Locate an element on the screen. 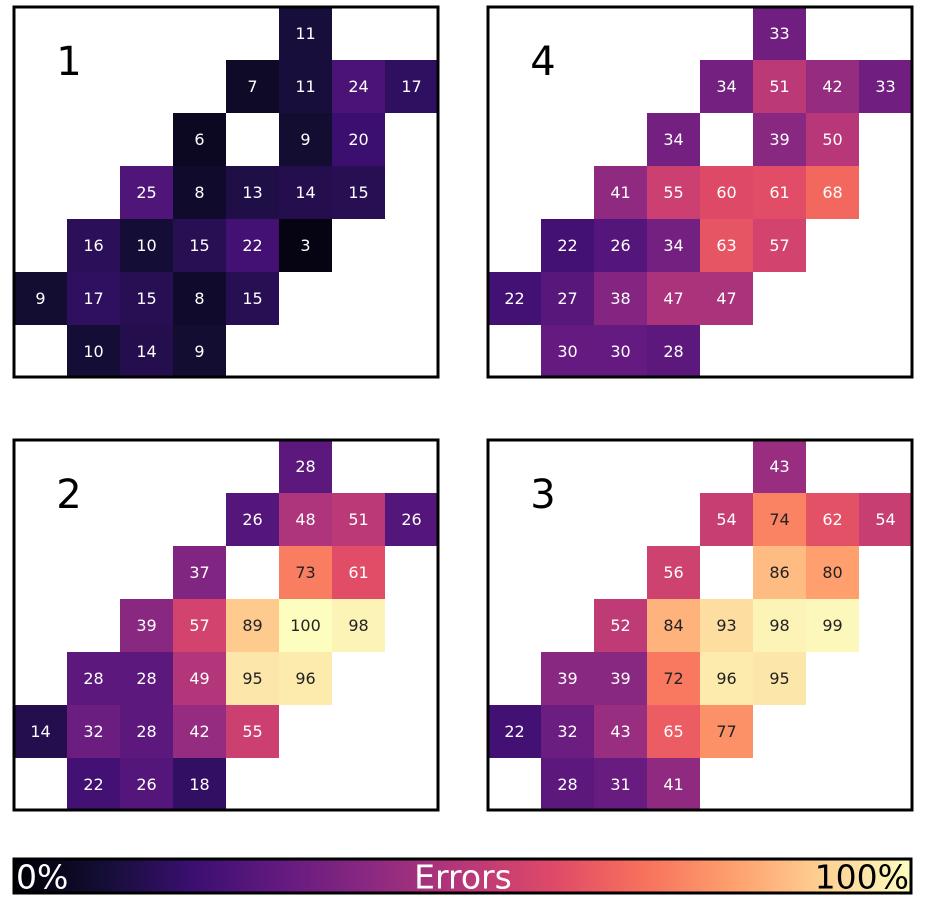 This screenshot has width=926, height=910. cell-value-label: 84 is located at coordinates (673, 625).